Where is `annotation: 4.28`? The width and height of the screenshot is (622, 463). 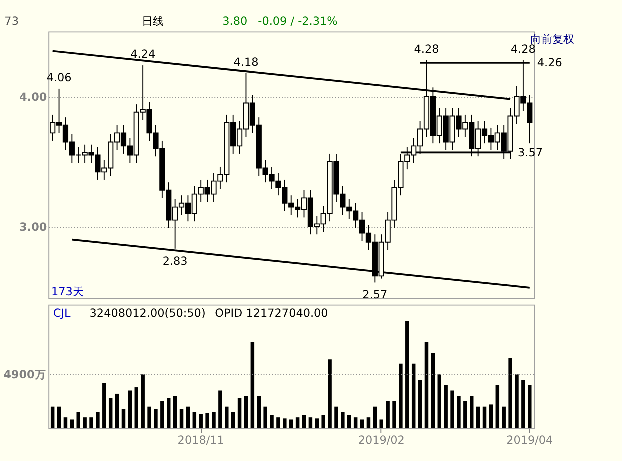 annotation: 4.28 is located at coordinates (427, 49).